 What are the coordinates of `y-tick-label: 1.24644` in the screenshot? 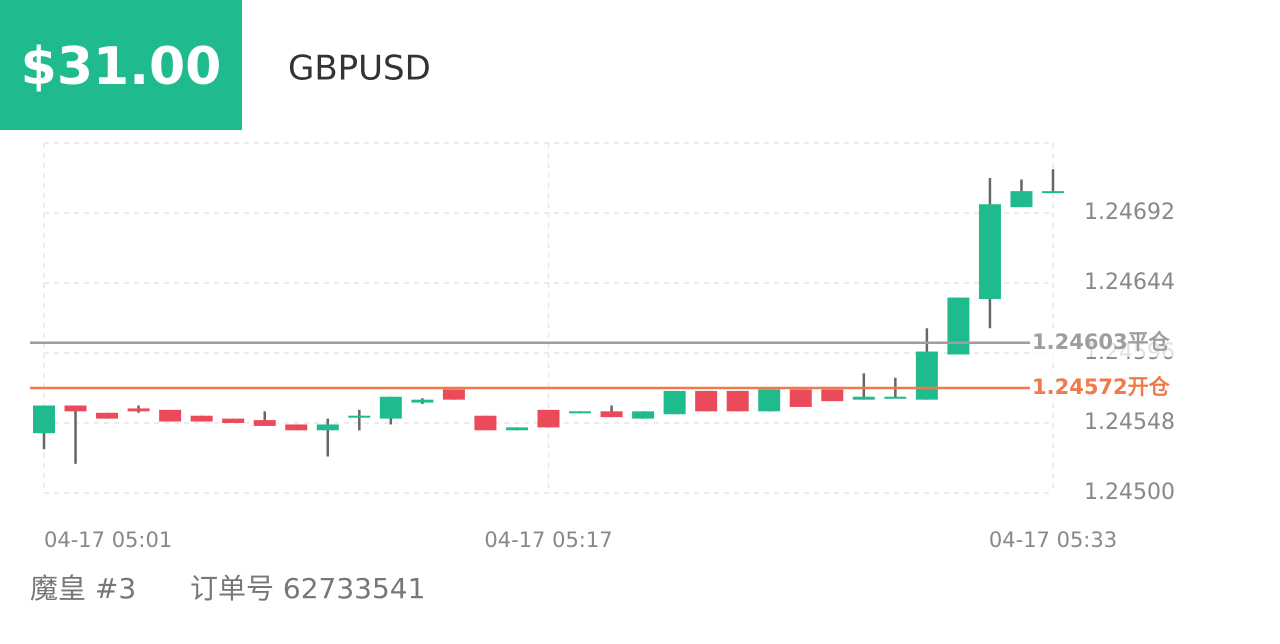 It's located at (1129, 282).